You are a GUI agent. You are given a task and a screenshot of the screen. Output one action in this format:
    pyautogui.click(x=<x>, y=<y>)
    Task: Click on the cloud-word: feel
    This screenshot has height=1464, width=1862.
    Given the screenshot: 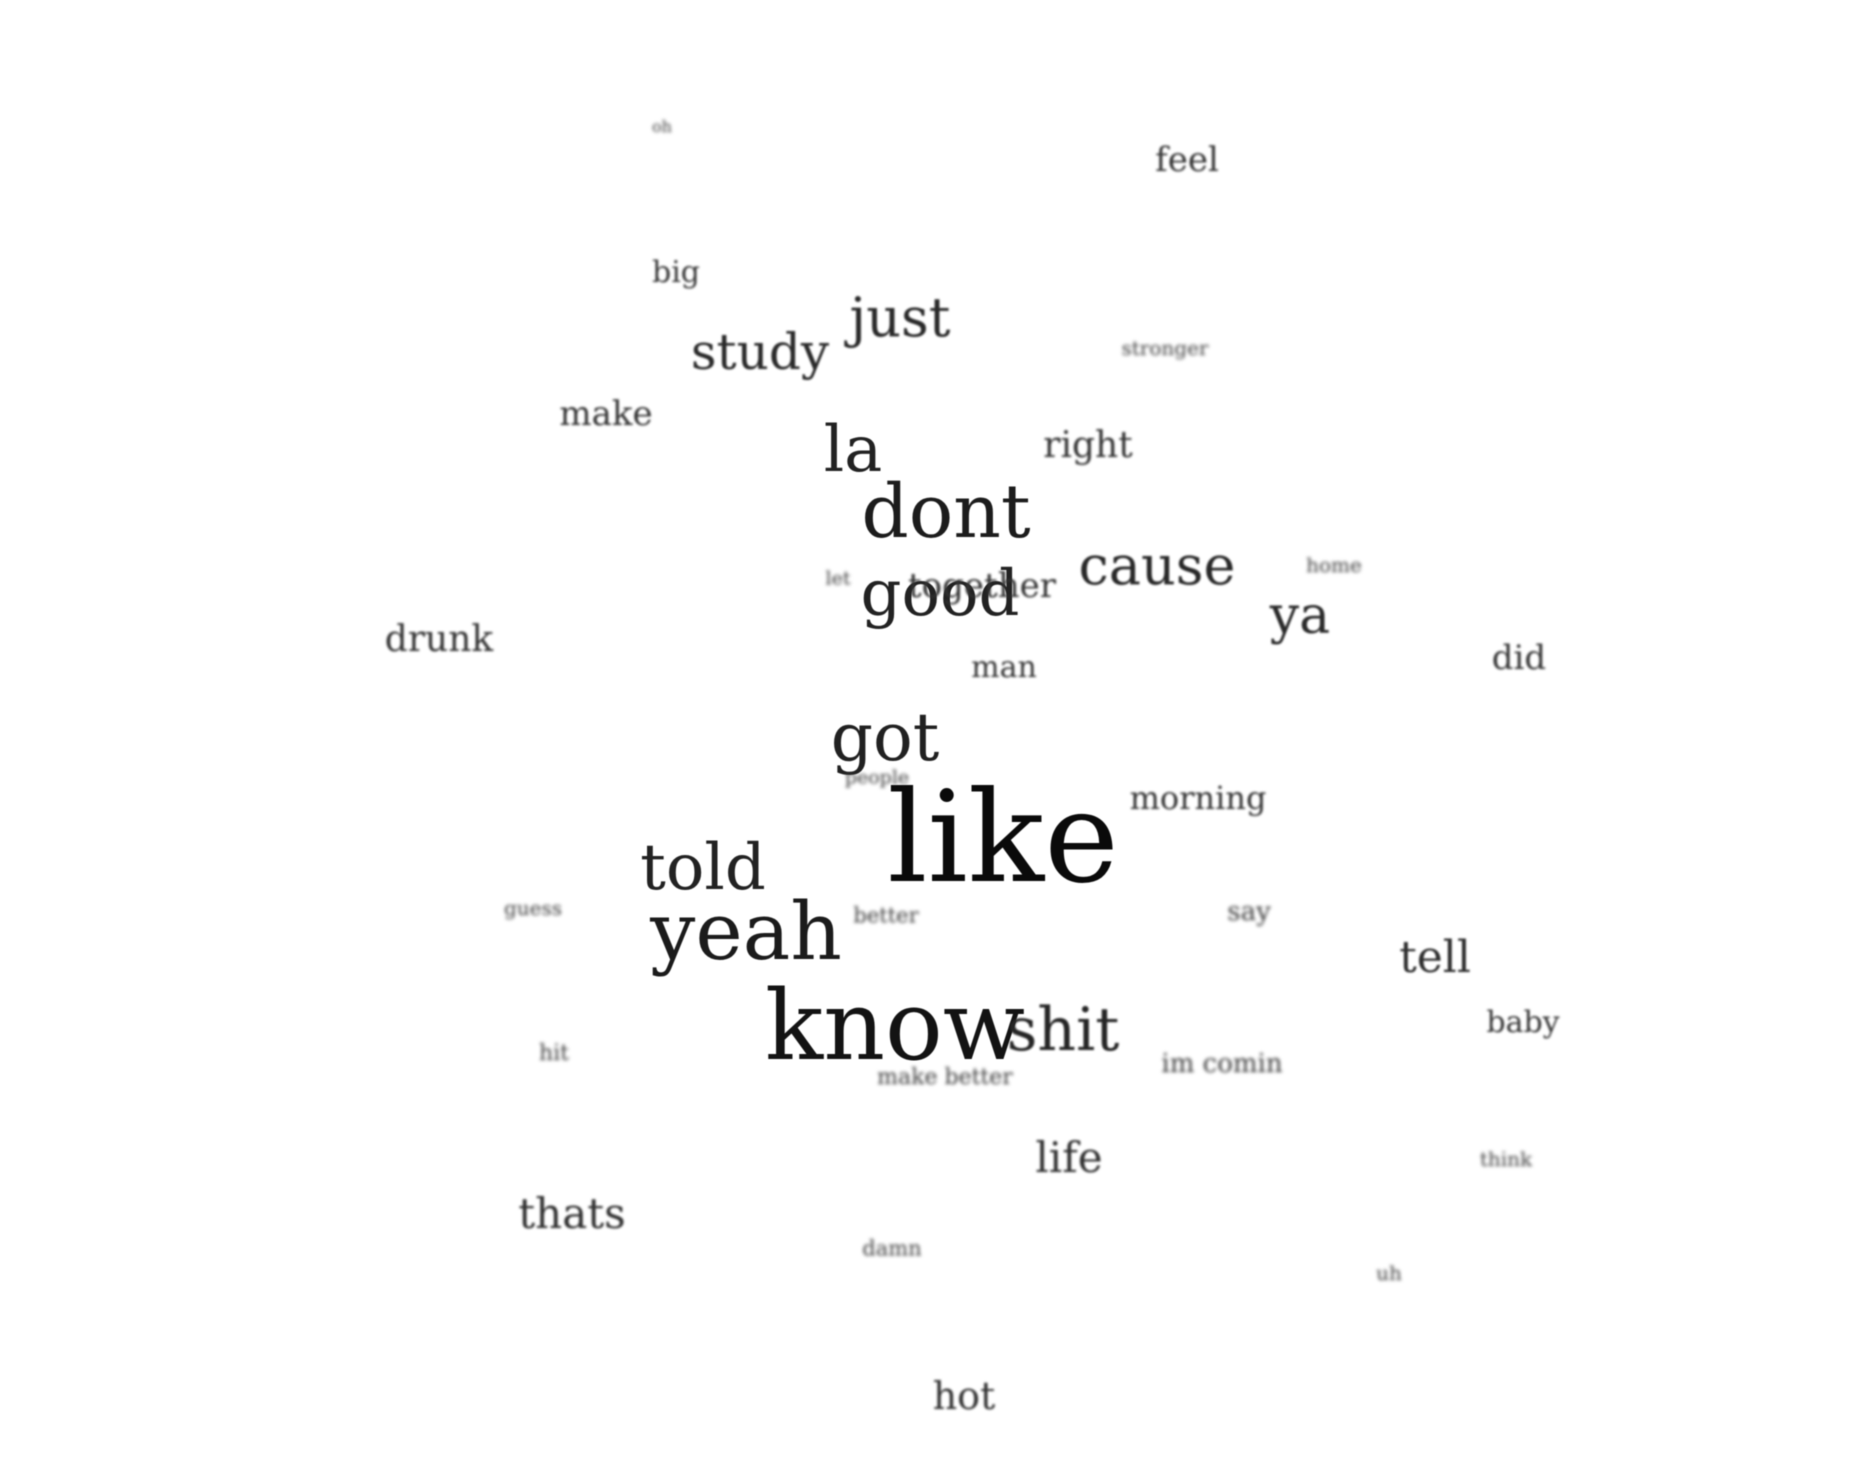 What is the action you would take?
    pyautogui.click(x=1187, y=160)
    